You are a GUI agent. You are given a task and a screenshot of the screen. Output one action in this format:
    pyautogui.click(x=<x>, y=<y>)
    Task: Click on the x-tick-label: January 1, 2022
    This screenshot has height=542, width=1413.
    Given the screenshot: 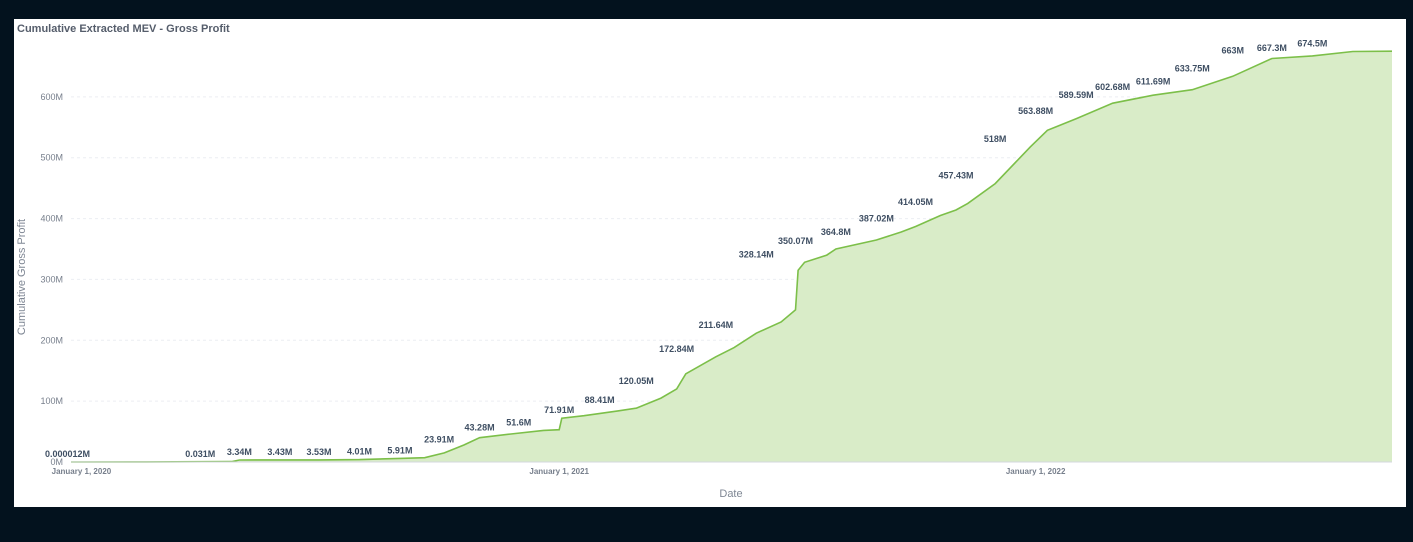 What is the action you would take?
    pyautogui.click(x=1036, y=471)
    